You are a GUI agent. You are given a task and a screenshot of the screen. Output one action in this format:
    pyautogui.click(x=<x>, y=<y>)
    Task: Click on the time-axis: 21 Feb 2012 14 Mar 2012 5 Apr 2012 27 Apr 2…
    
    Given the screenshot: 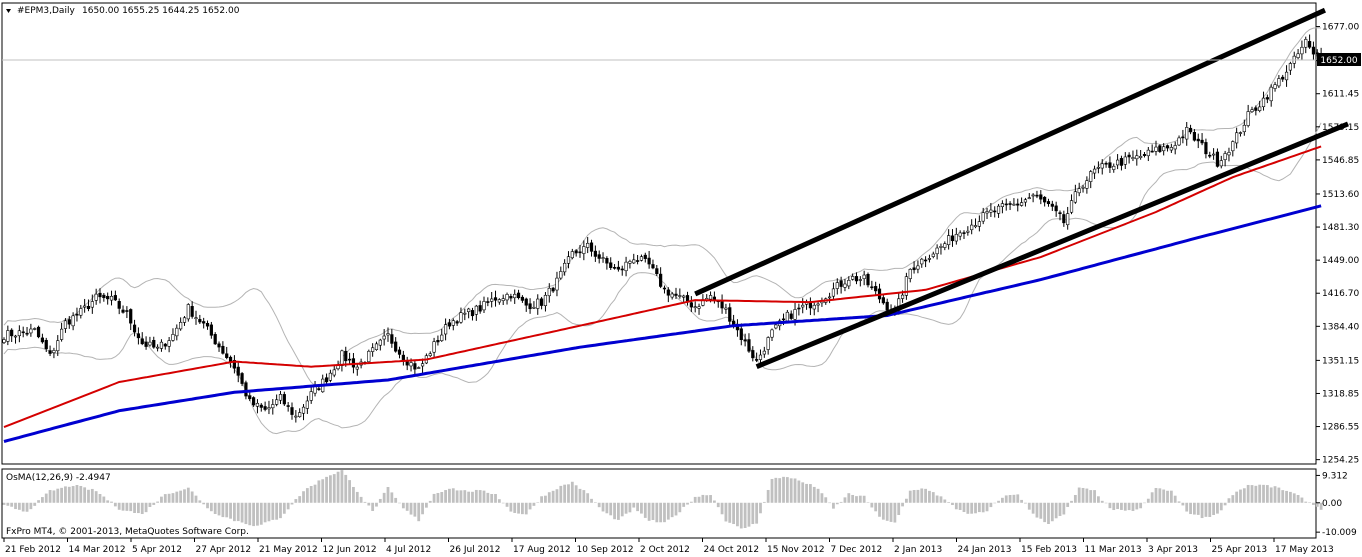 What is the action you would take?
    pyautogui.click(x=668, y=546)
    